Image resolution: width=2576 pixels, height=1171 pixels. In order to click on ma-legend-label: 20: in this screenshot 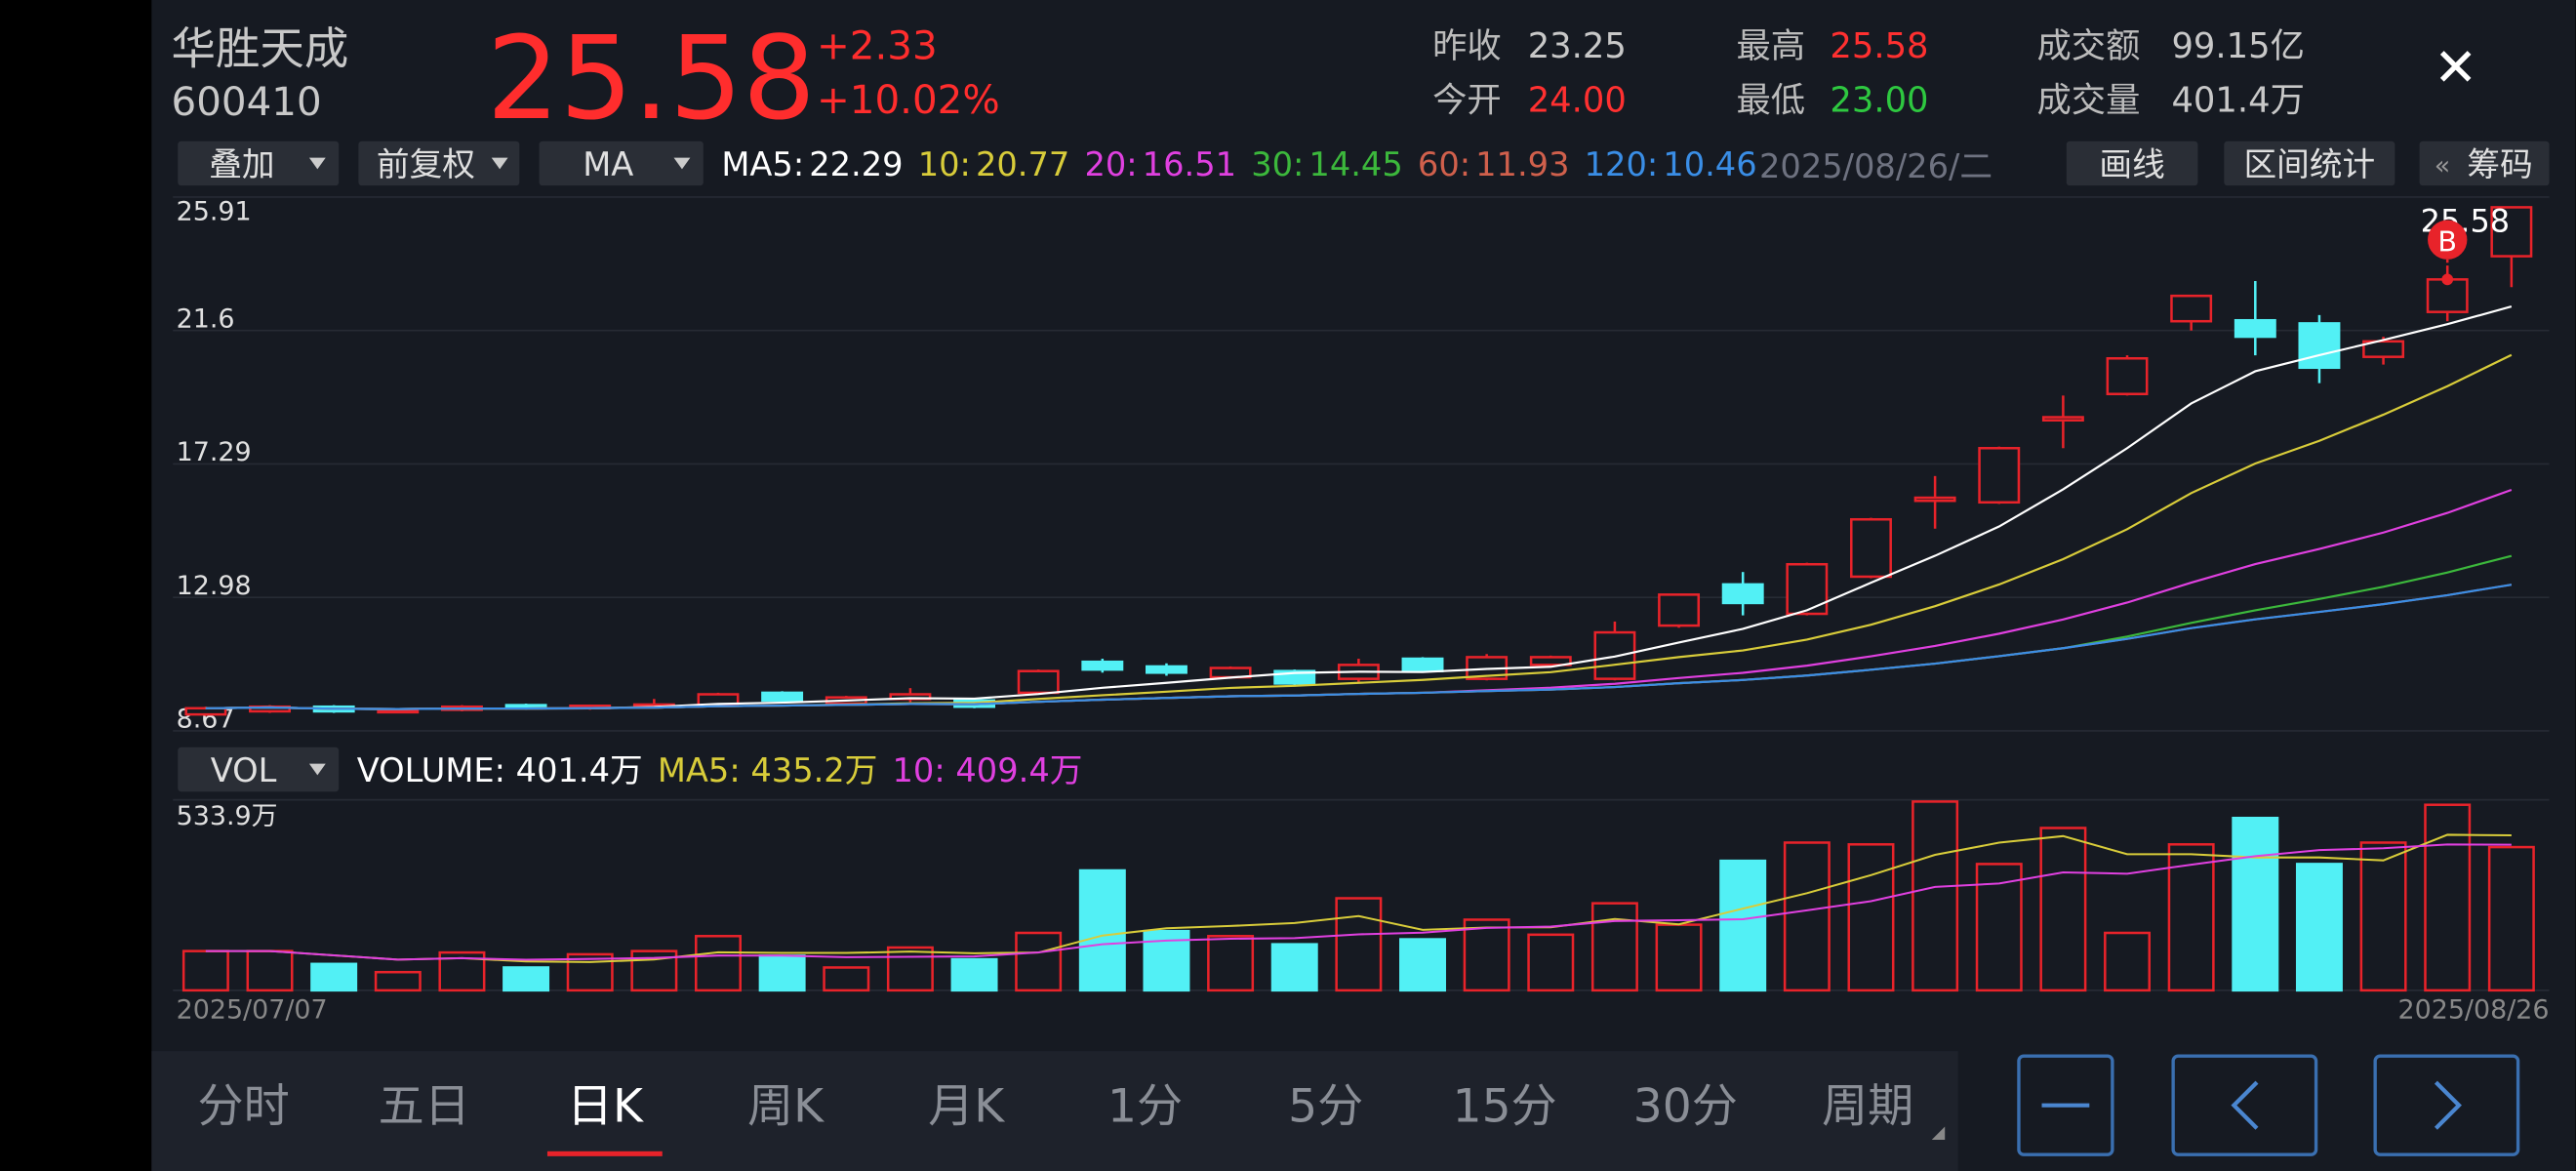, I will do `click(1110, 164)`.